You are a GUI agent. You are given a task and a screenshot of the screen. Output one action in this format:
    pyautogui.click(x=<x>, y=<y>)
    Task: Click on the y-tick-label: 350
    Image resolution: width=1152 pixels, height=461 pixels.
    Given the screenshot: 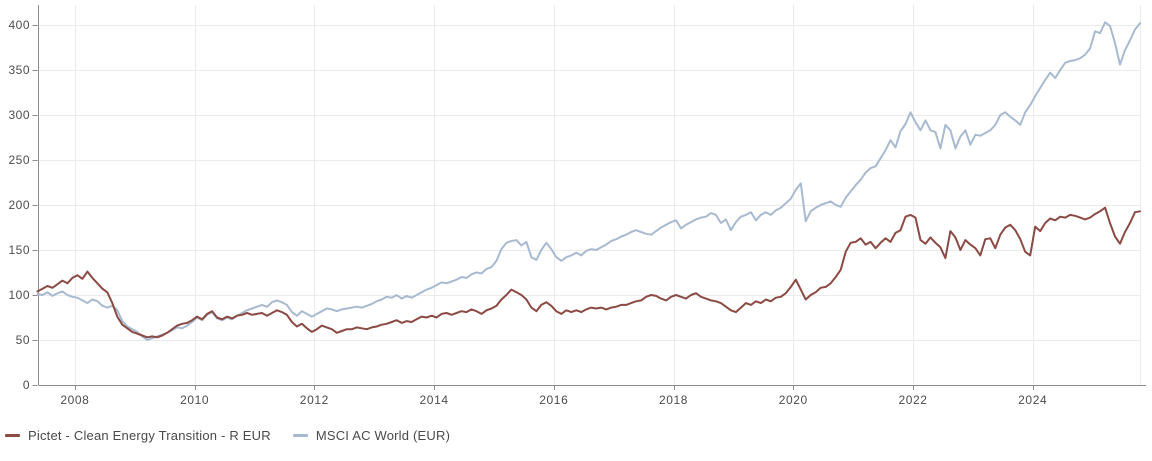 What is the action you would take?
    pyautogui.click(x=19, y=70)
    